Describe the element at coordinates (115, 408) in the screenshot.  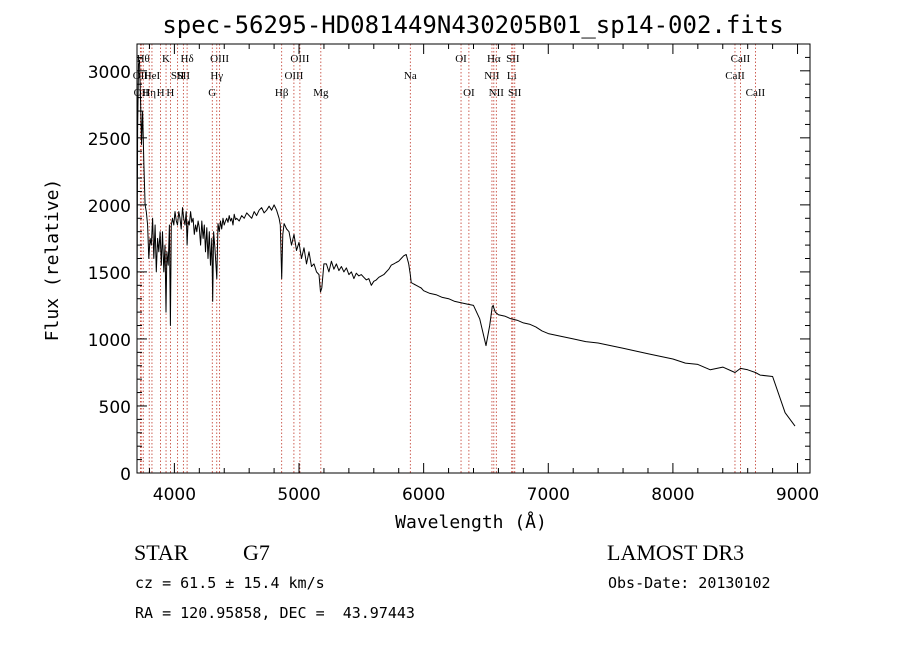
I see `y-tick-label-500: 500` at that location.